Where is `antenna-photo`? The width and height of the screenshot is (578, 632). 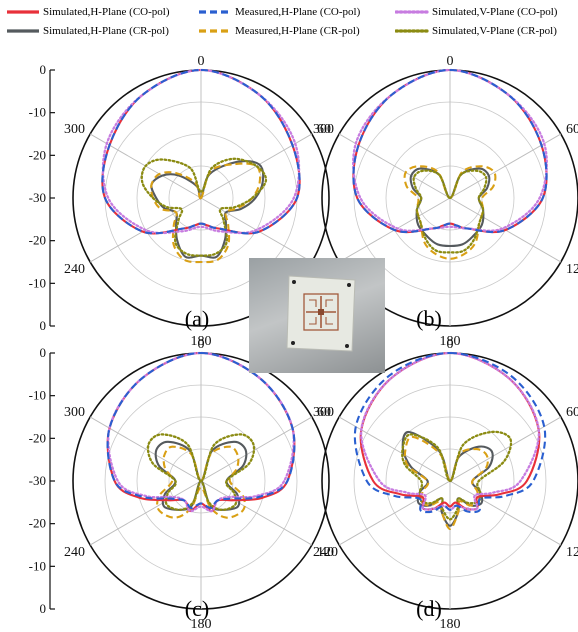
antenna-photo is located at coordinates (317, 315).